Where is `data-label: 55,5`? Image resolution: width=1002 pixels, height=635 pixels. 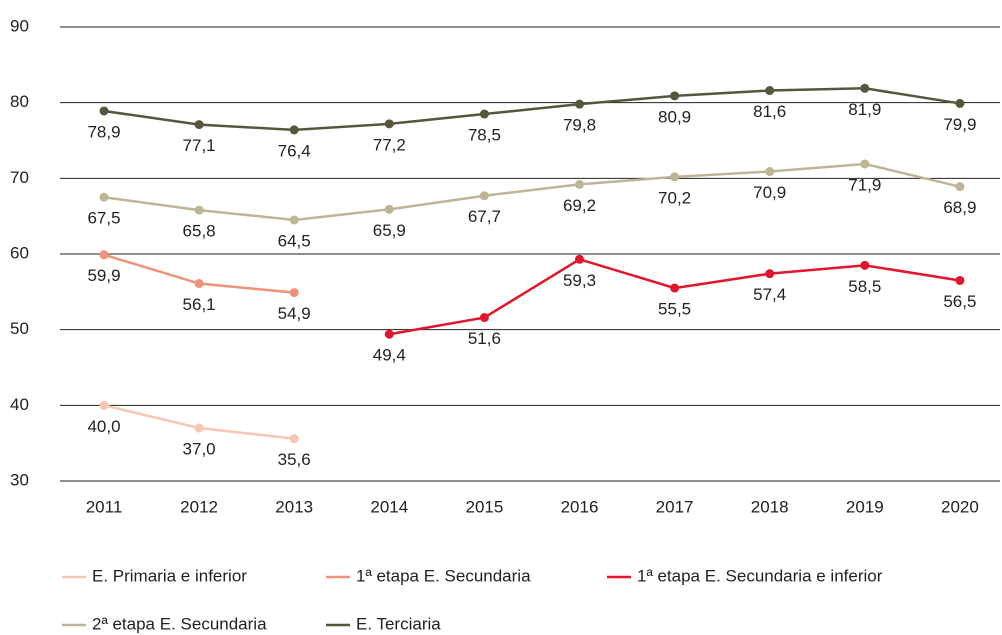
data-label: 55,5 is located at coordinates (674, 309).